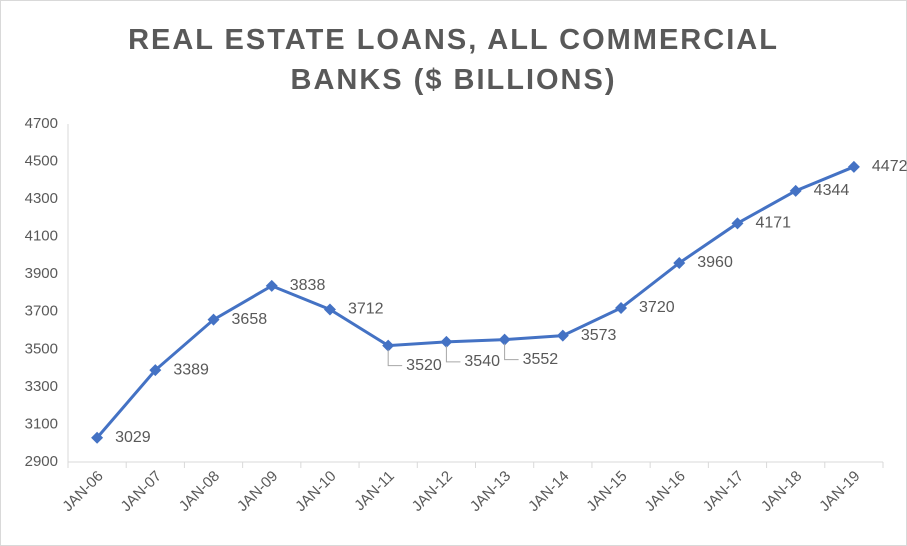  I want to click on data-label: 3029, so click(133, 437).